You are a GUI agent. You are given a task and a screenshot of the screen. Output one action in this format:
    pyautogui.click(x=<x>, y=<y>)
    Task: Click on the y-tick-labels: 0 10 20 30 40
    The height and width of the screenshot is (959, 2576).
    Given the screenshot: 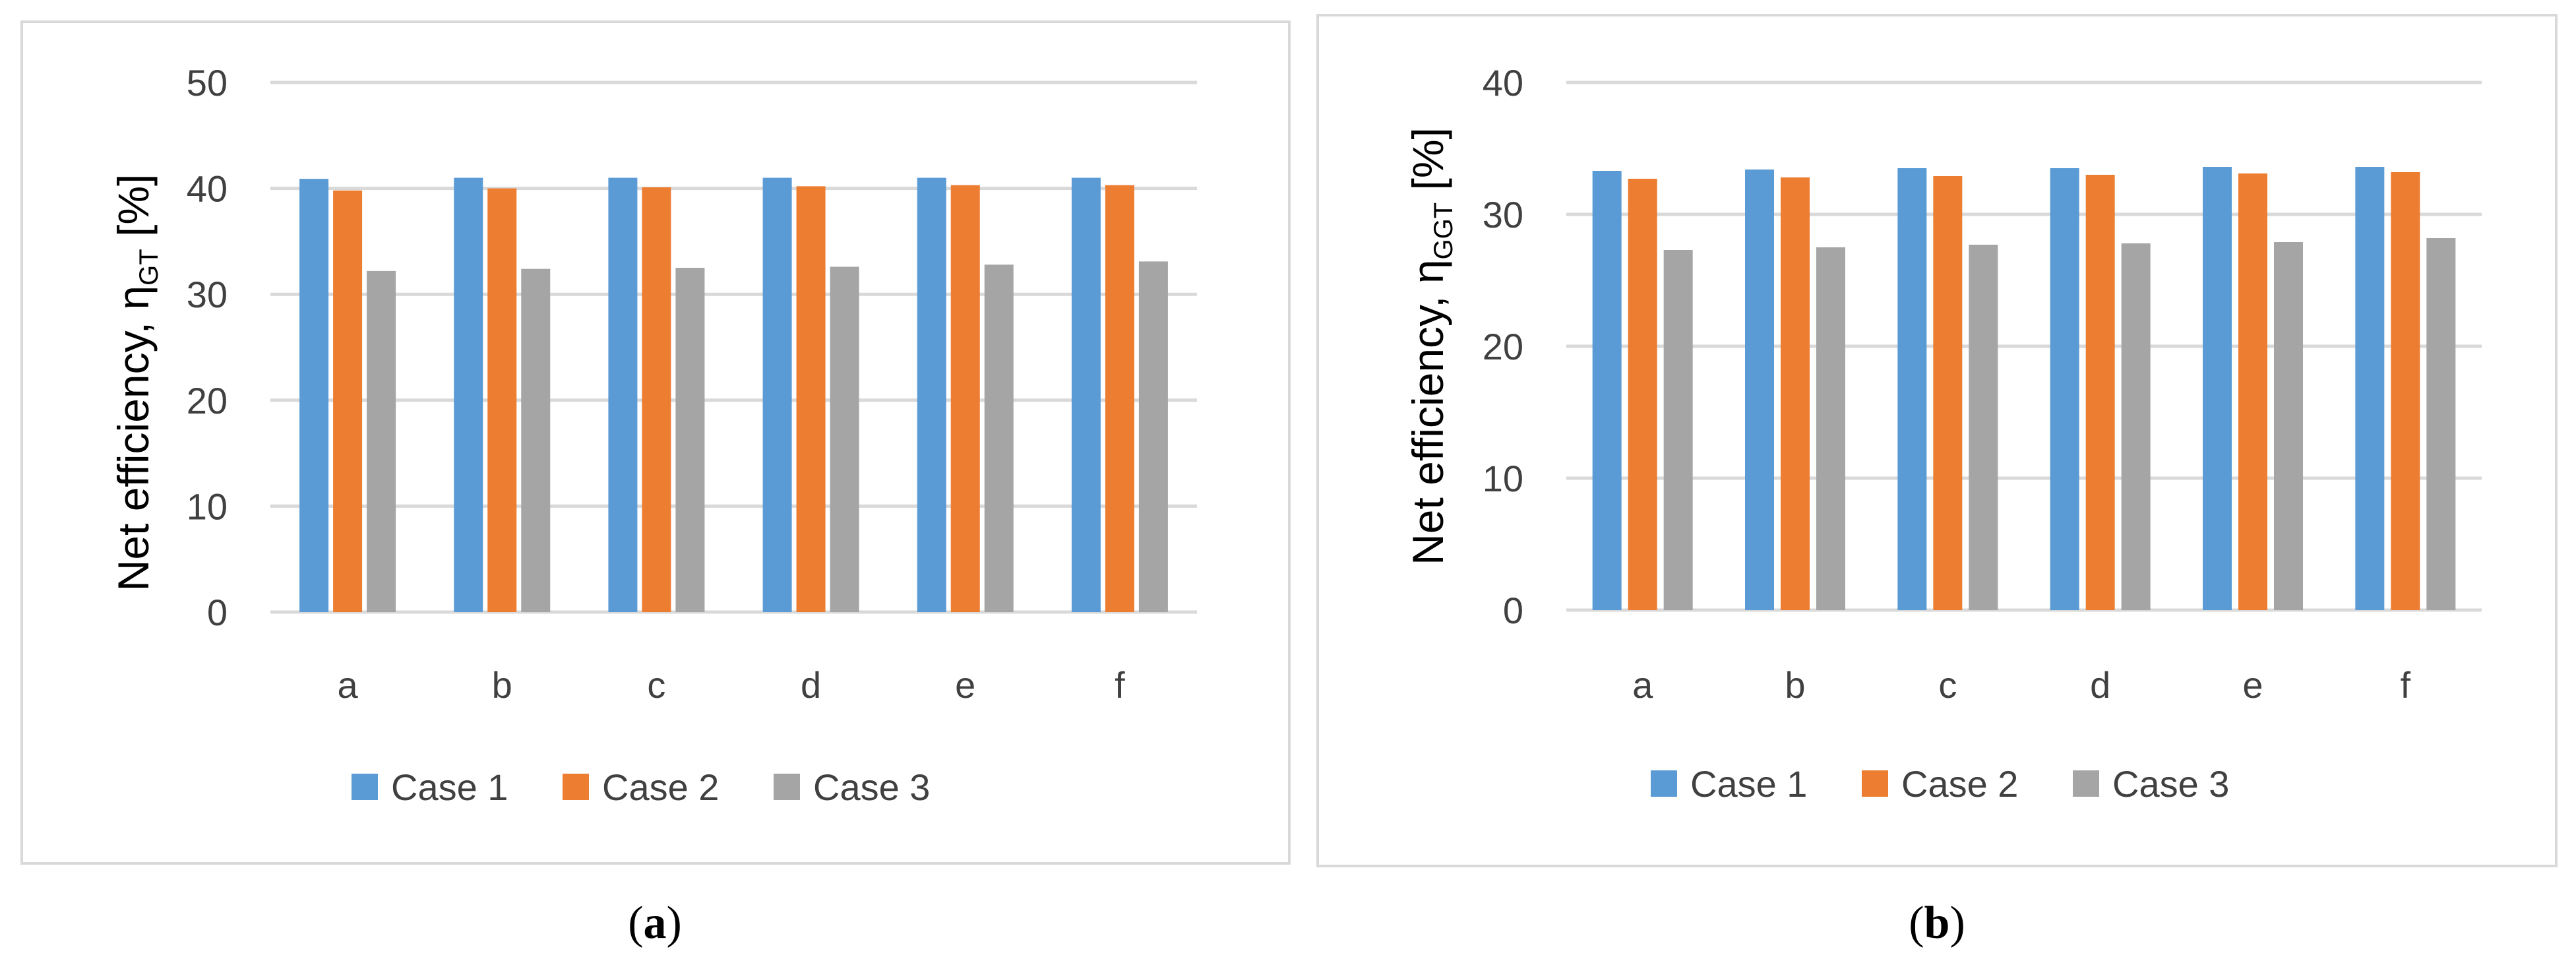 What is the action you would take?
    pyautogui.click(x=1503, y=346)
    